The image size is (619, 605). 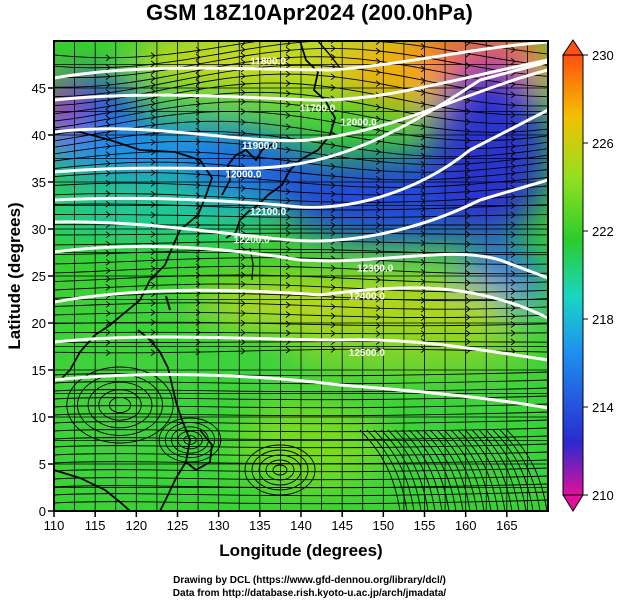 What do you see at coordinates (252, 240) in the screenshot?
I see `contour-label: 12200.0` at bounding box center [252, 240].